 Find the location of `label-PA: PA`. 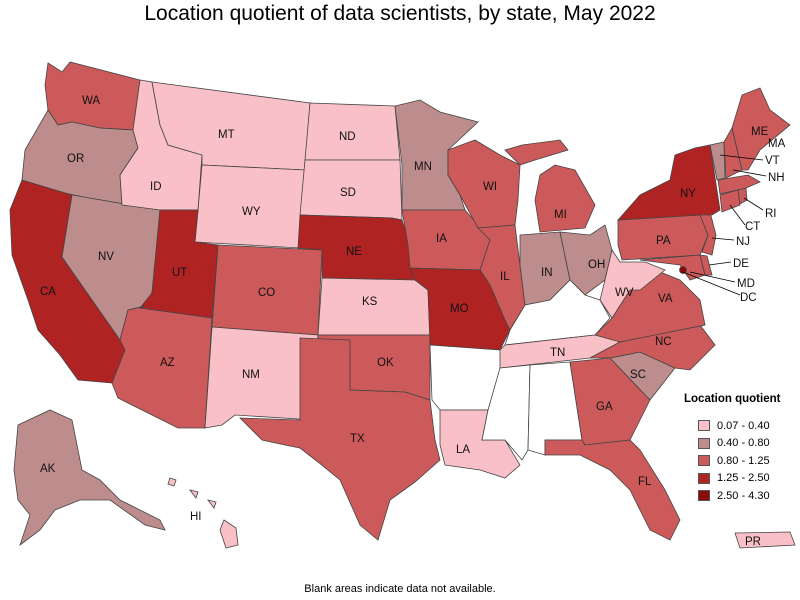

label-PA: PA is located at coordinates (663, 241).